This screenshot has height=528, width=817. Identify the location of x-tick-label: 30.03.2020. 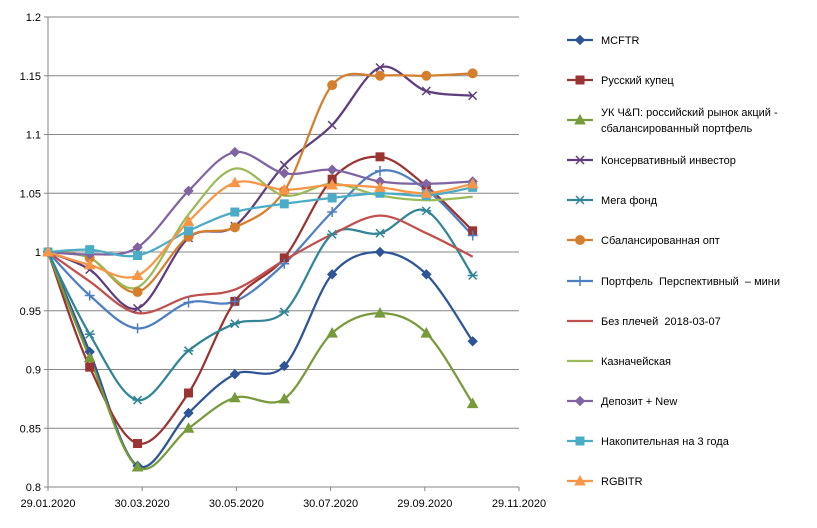
(142, 504).